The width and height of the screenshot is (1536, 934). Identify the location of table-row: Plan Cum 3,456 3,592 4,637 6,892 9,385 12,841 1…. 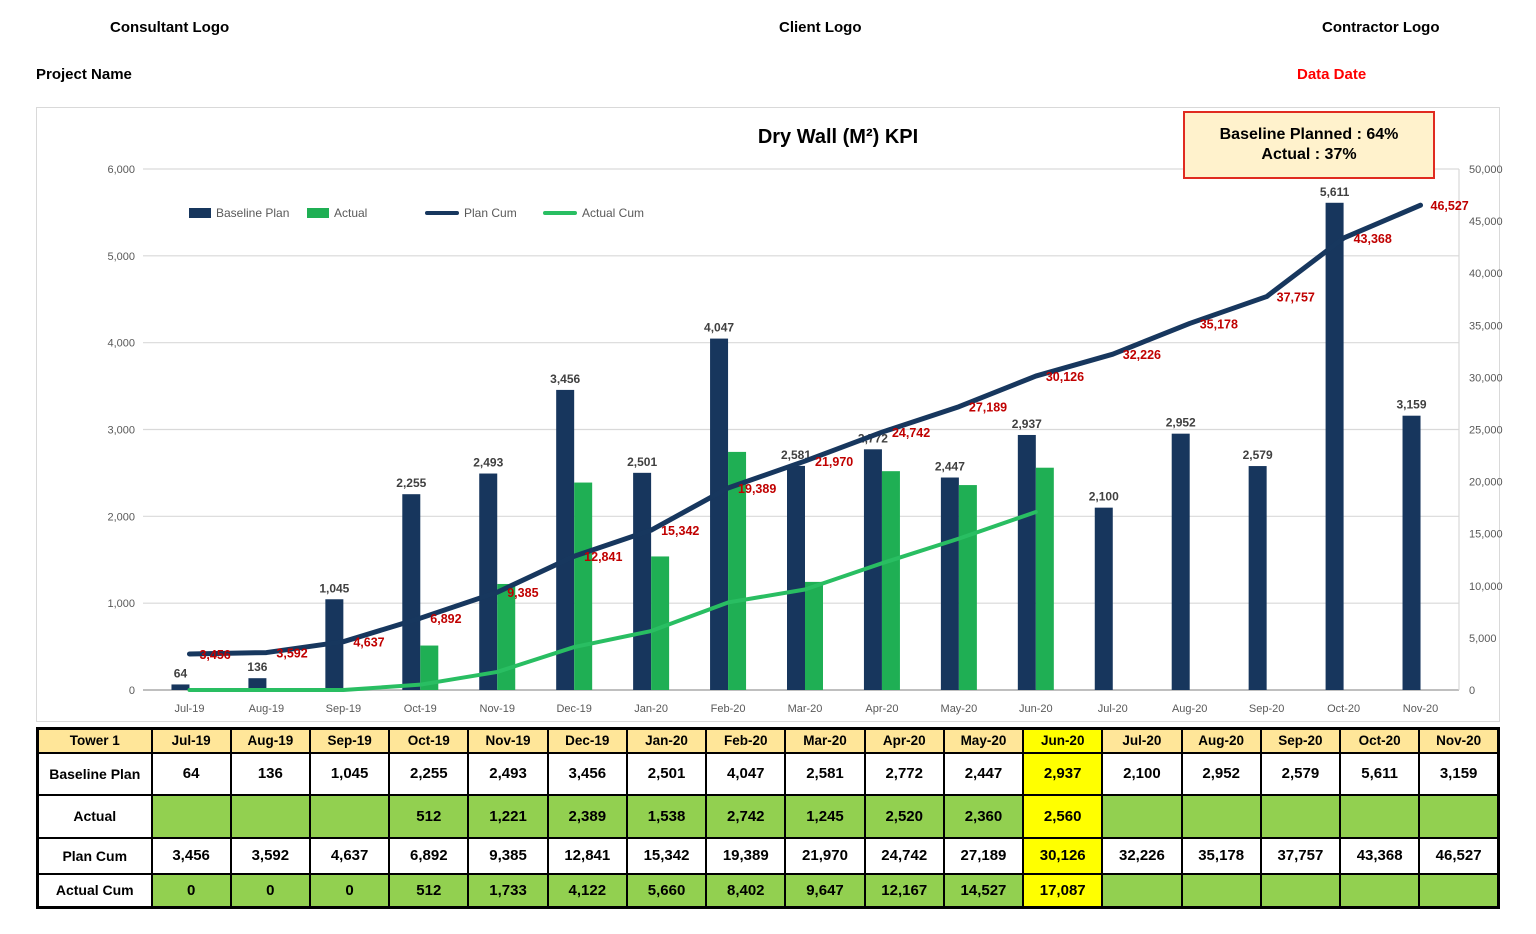
(768, 855).